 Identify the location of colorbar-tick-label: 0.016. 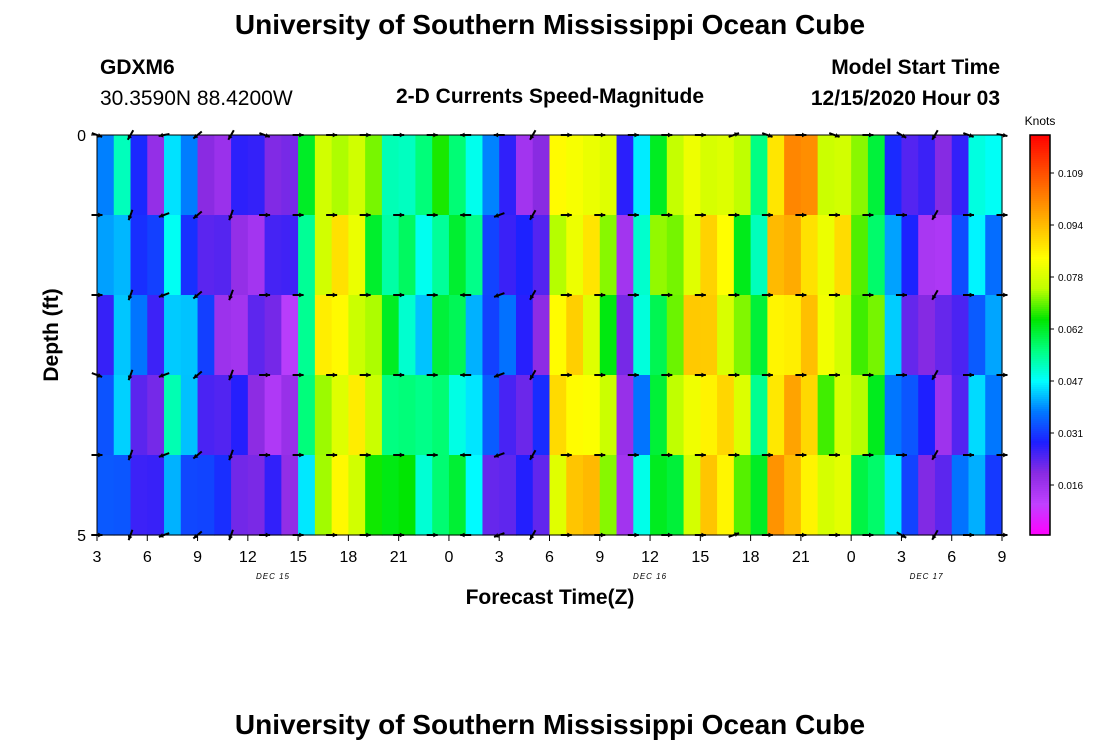
(1070, 486).